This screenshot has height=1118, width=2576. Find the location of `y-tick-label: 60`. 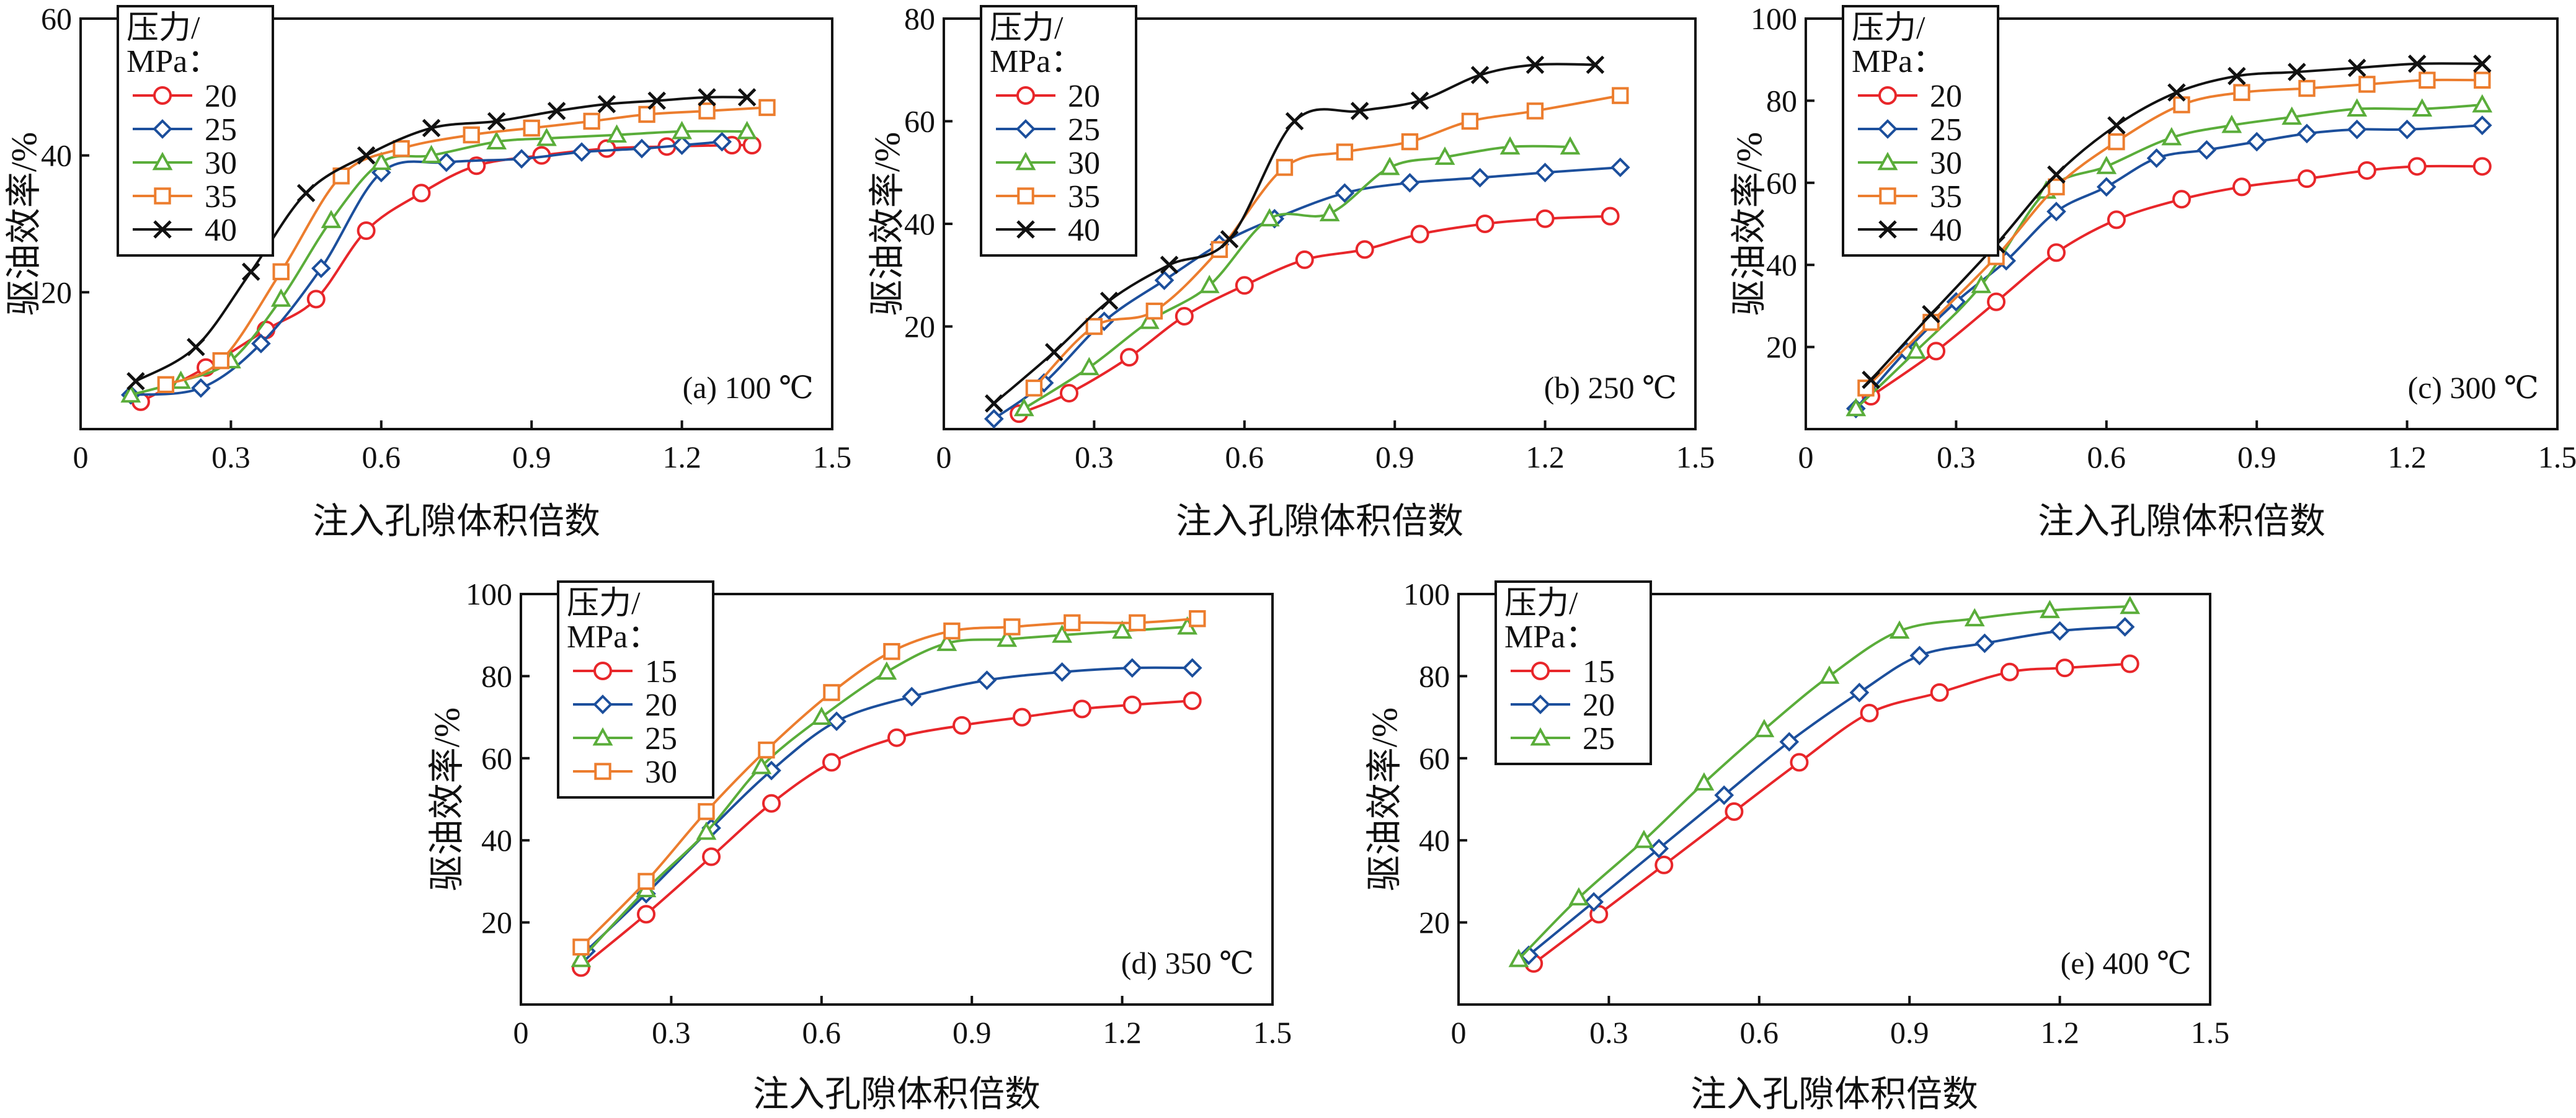

y-tick-label: 60 is located at coordinates (919, 121).